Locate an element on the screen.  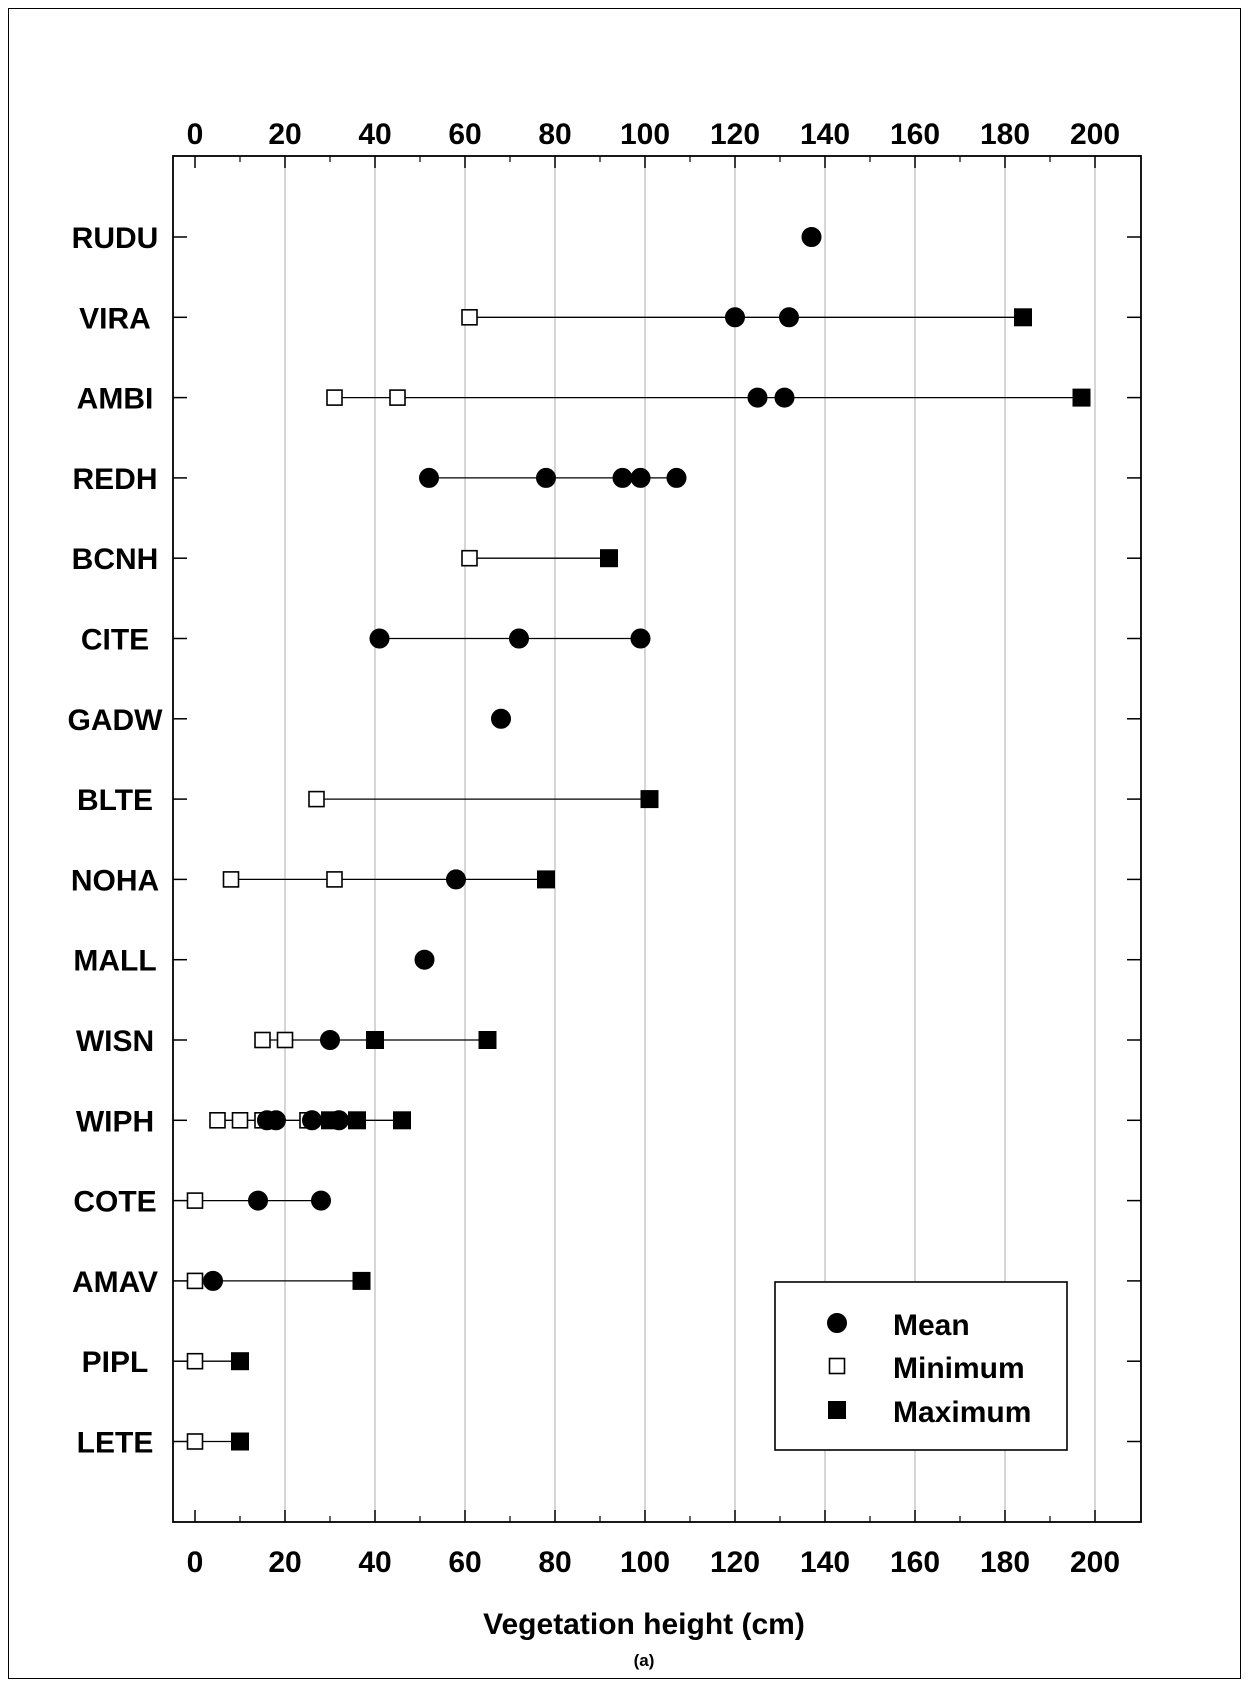
legend-box is located at coordinates (921, 1366).